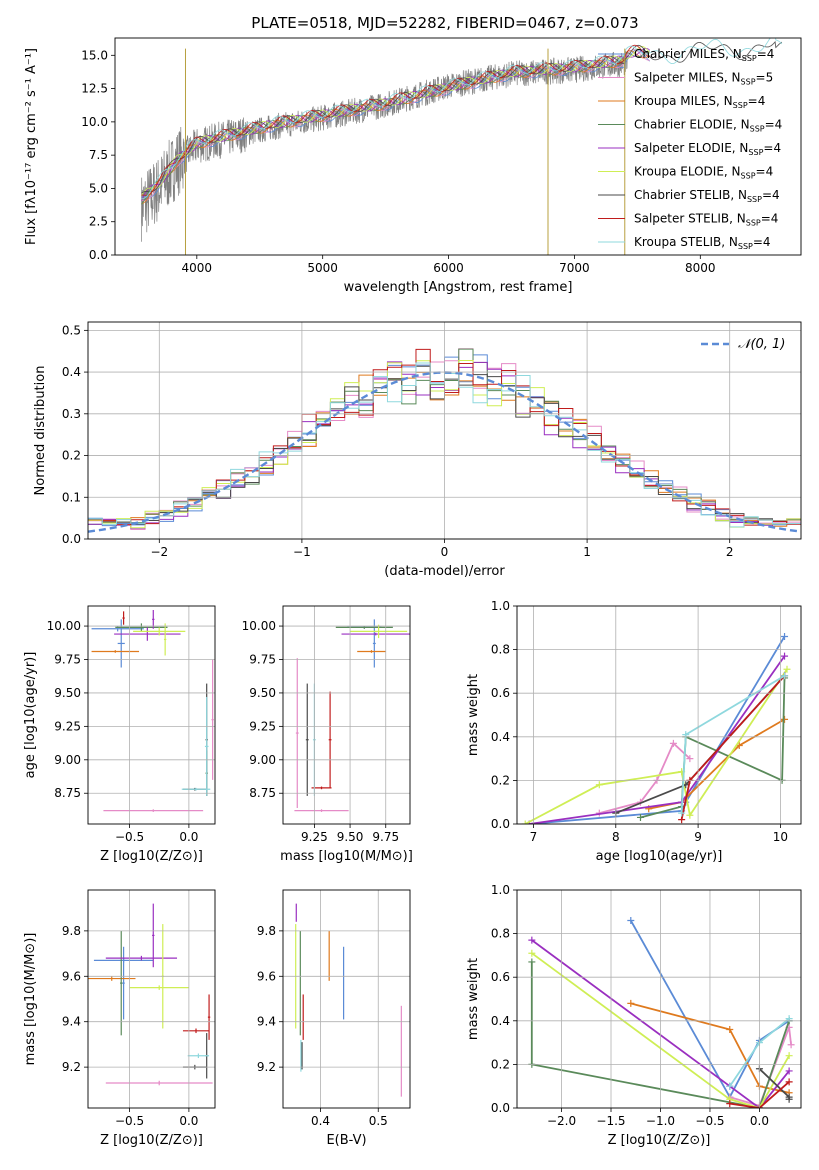 The image size is (819, 1170). Describe the element at coordinates (699, 102) in the screenshot. I see `legend-label-kroupa-miles: Kroupa MILES, NSSP=4` at that location.